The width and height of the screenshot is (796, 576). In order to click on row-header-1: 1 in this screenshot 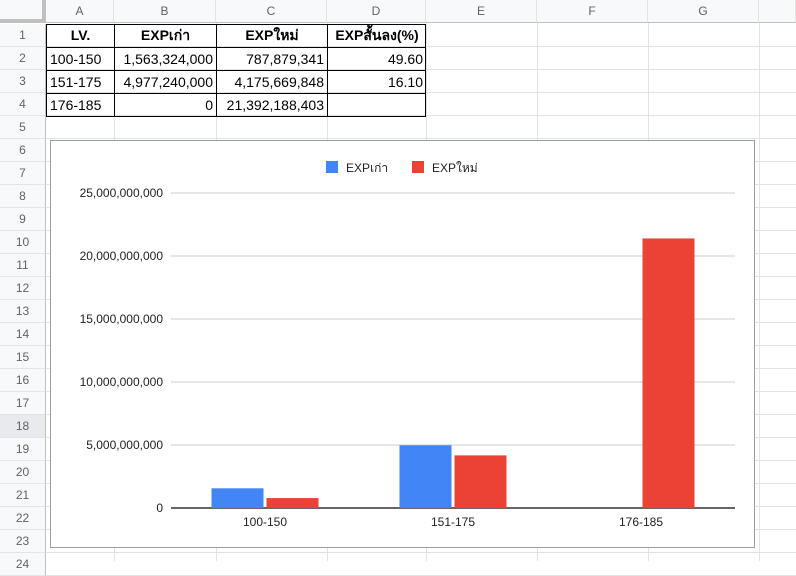, I will do `click(23, 35)`.